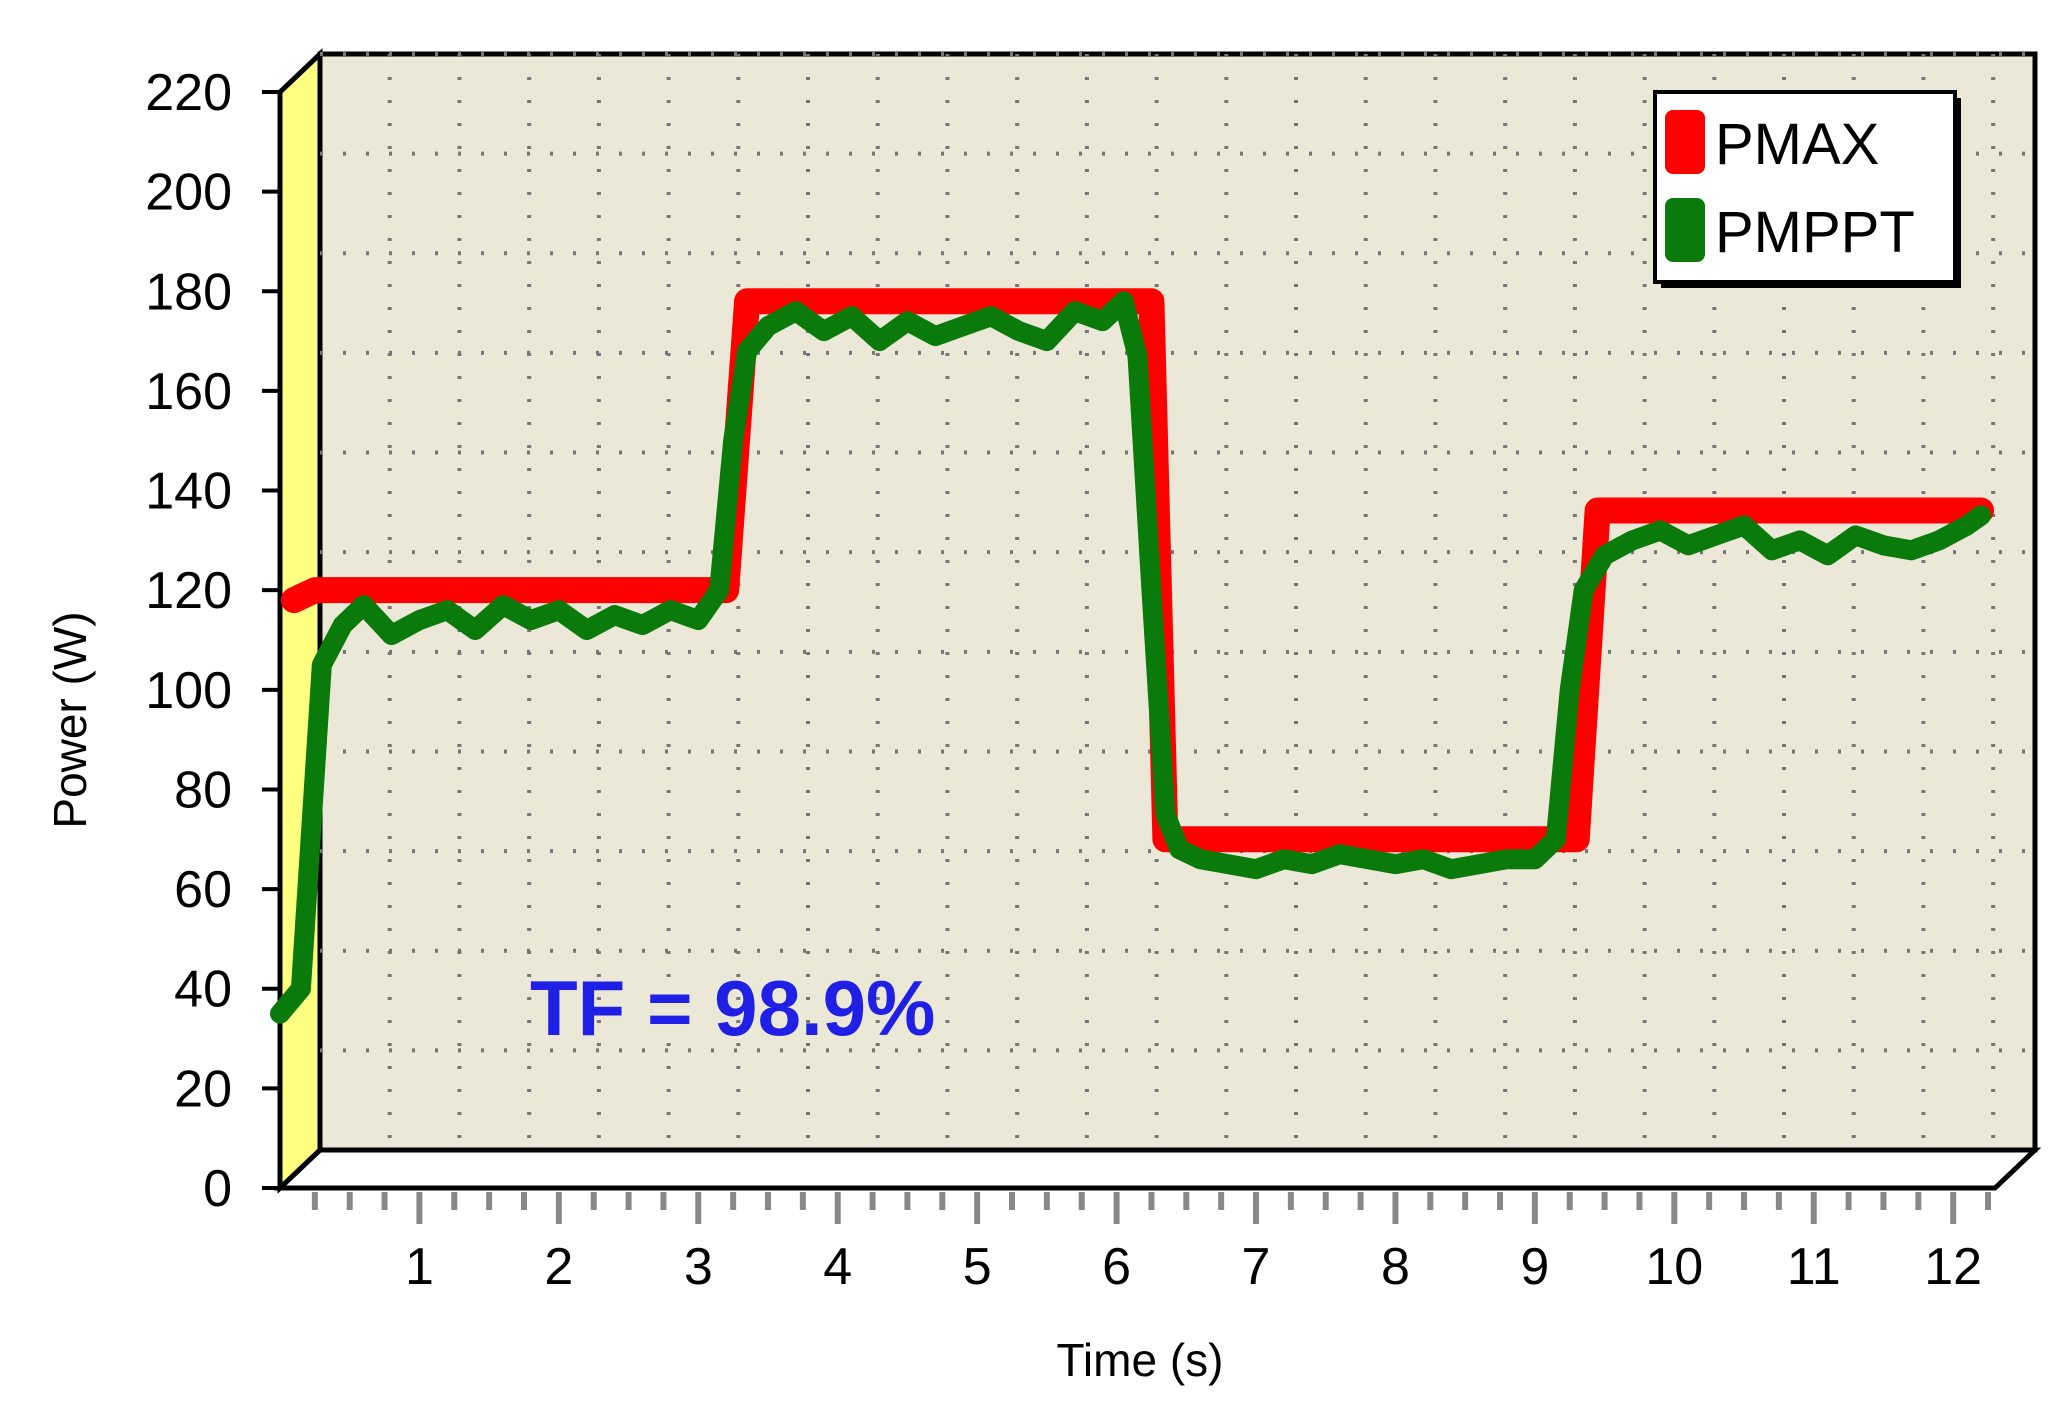 The image size is (2057, 1416). I want to click on x-tick-label: 2, so click(558, 1267).